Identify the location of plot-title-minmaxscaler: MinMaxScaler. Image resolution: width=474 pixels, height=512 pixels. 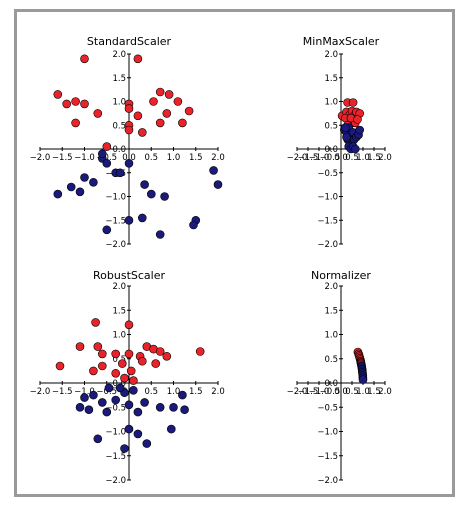
(341, 41).